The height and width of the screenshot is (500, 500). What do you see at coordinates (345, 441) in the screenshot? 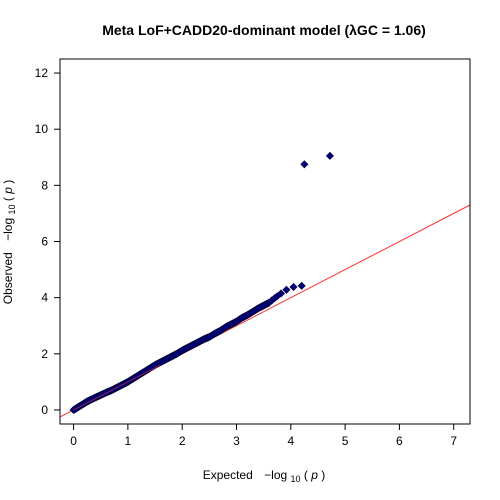
I see `x-tick-label-5: 5` at bounding box center [345, 441].